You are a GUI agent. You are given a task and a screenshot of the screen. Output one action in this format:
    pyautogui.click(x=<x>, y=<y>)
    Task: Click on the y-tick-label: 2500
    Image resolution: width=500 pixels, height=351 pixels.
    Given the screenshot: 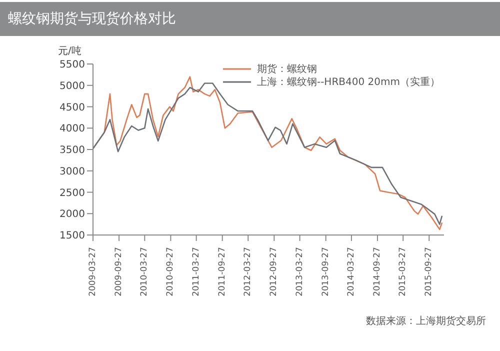 What is the action you would take?
    pyautogui.click(x=72, y=193)
    